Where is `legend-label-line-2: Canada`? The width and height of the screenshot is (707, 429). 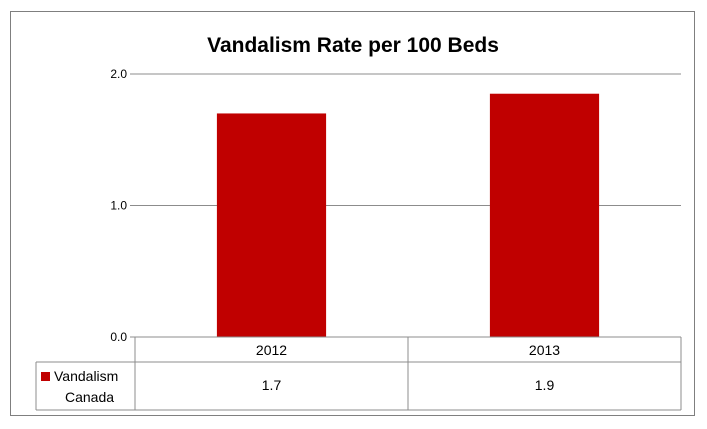
legend-label-line-2: Canada is located at coordinates (89, 397).